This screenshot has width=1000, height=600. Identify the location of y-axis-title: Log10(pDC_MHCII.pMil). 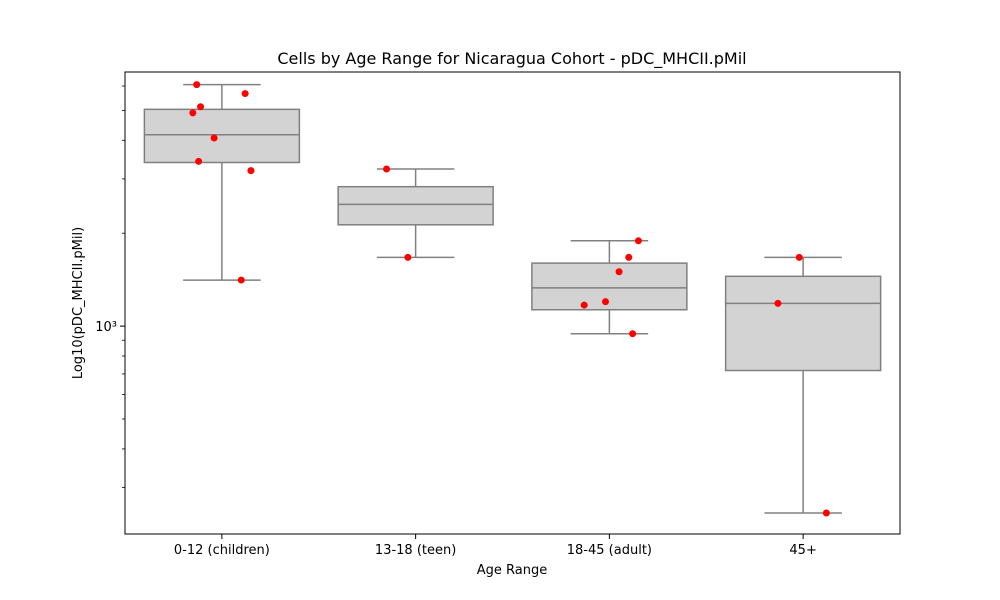
(78, 303).